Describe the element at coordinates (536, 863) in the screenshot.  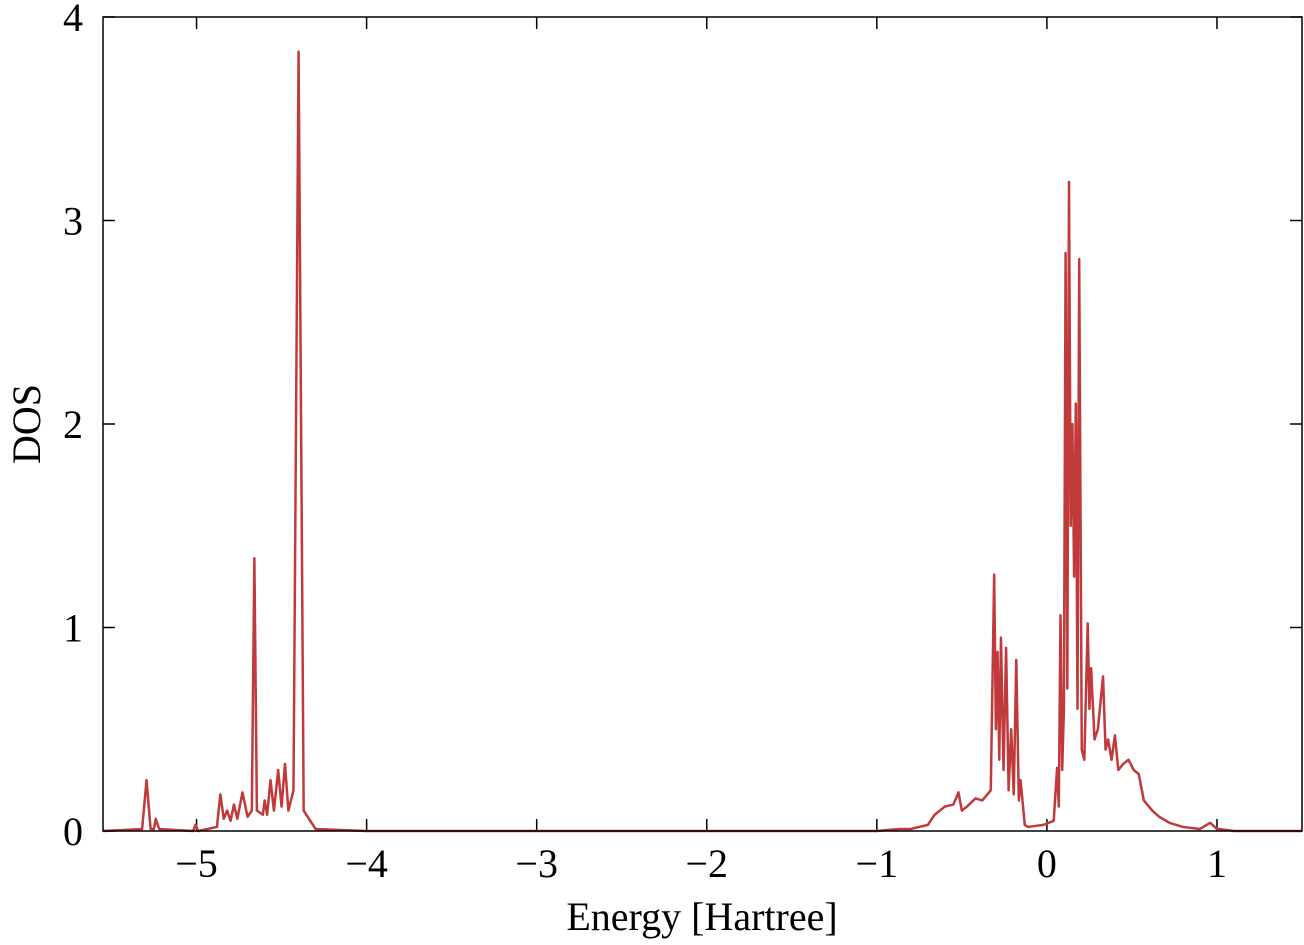
I see `x-tick-label: −3` at that location.